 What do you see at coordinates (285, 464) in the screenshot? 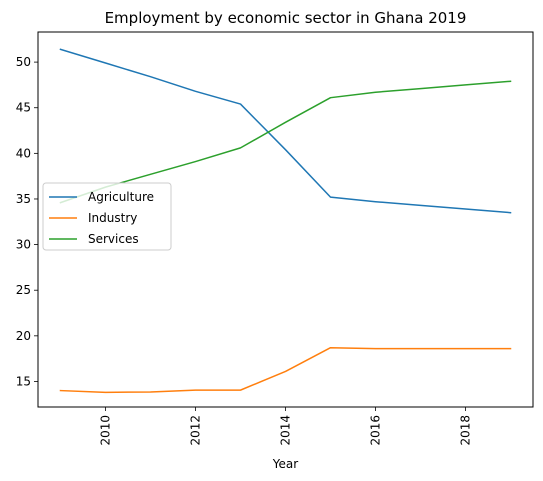
I see `x-axis-label: Year` at bounding box center [285, 464].